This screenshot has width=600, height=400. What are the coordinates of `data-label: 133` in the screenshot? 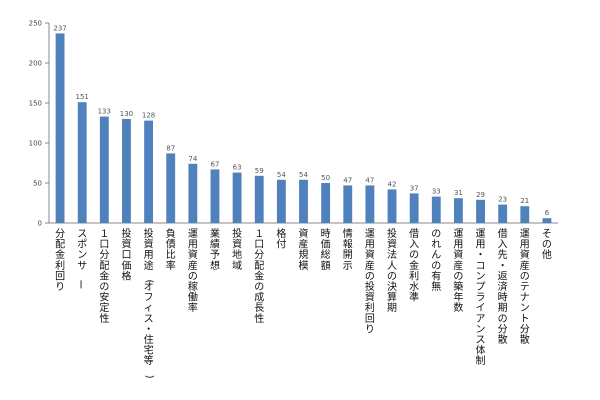 It's located at (104, 112).